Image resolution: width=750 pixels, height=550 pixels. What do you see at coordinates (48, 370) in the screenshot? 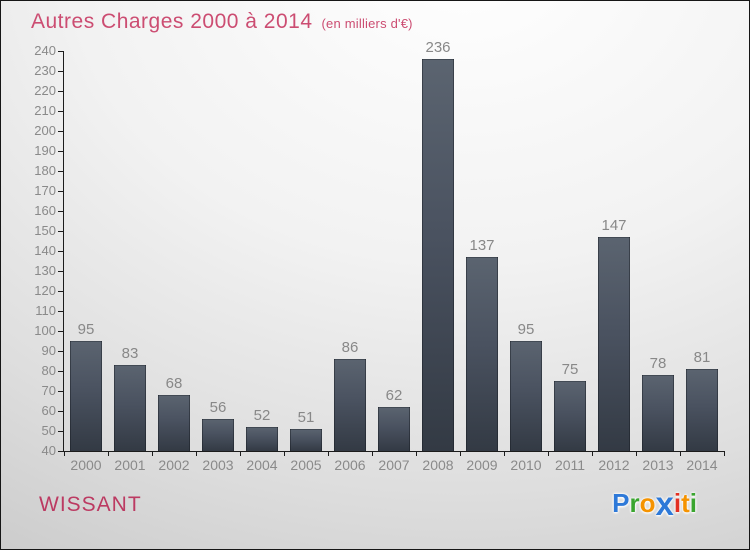
I see `y-tick-label: 80` at bounding box center [48, 370].